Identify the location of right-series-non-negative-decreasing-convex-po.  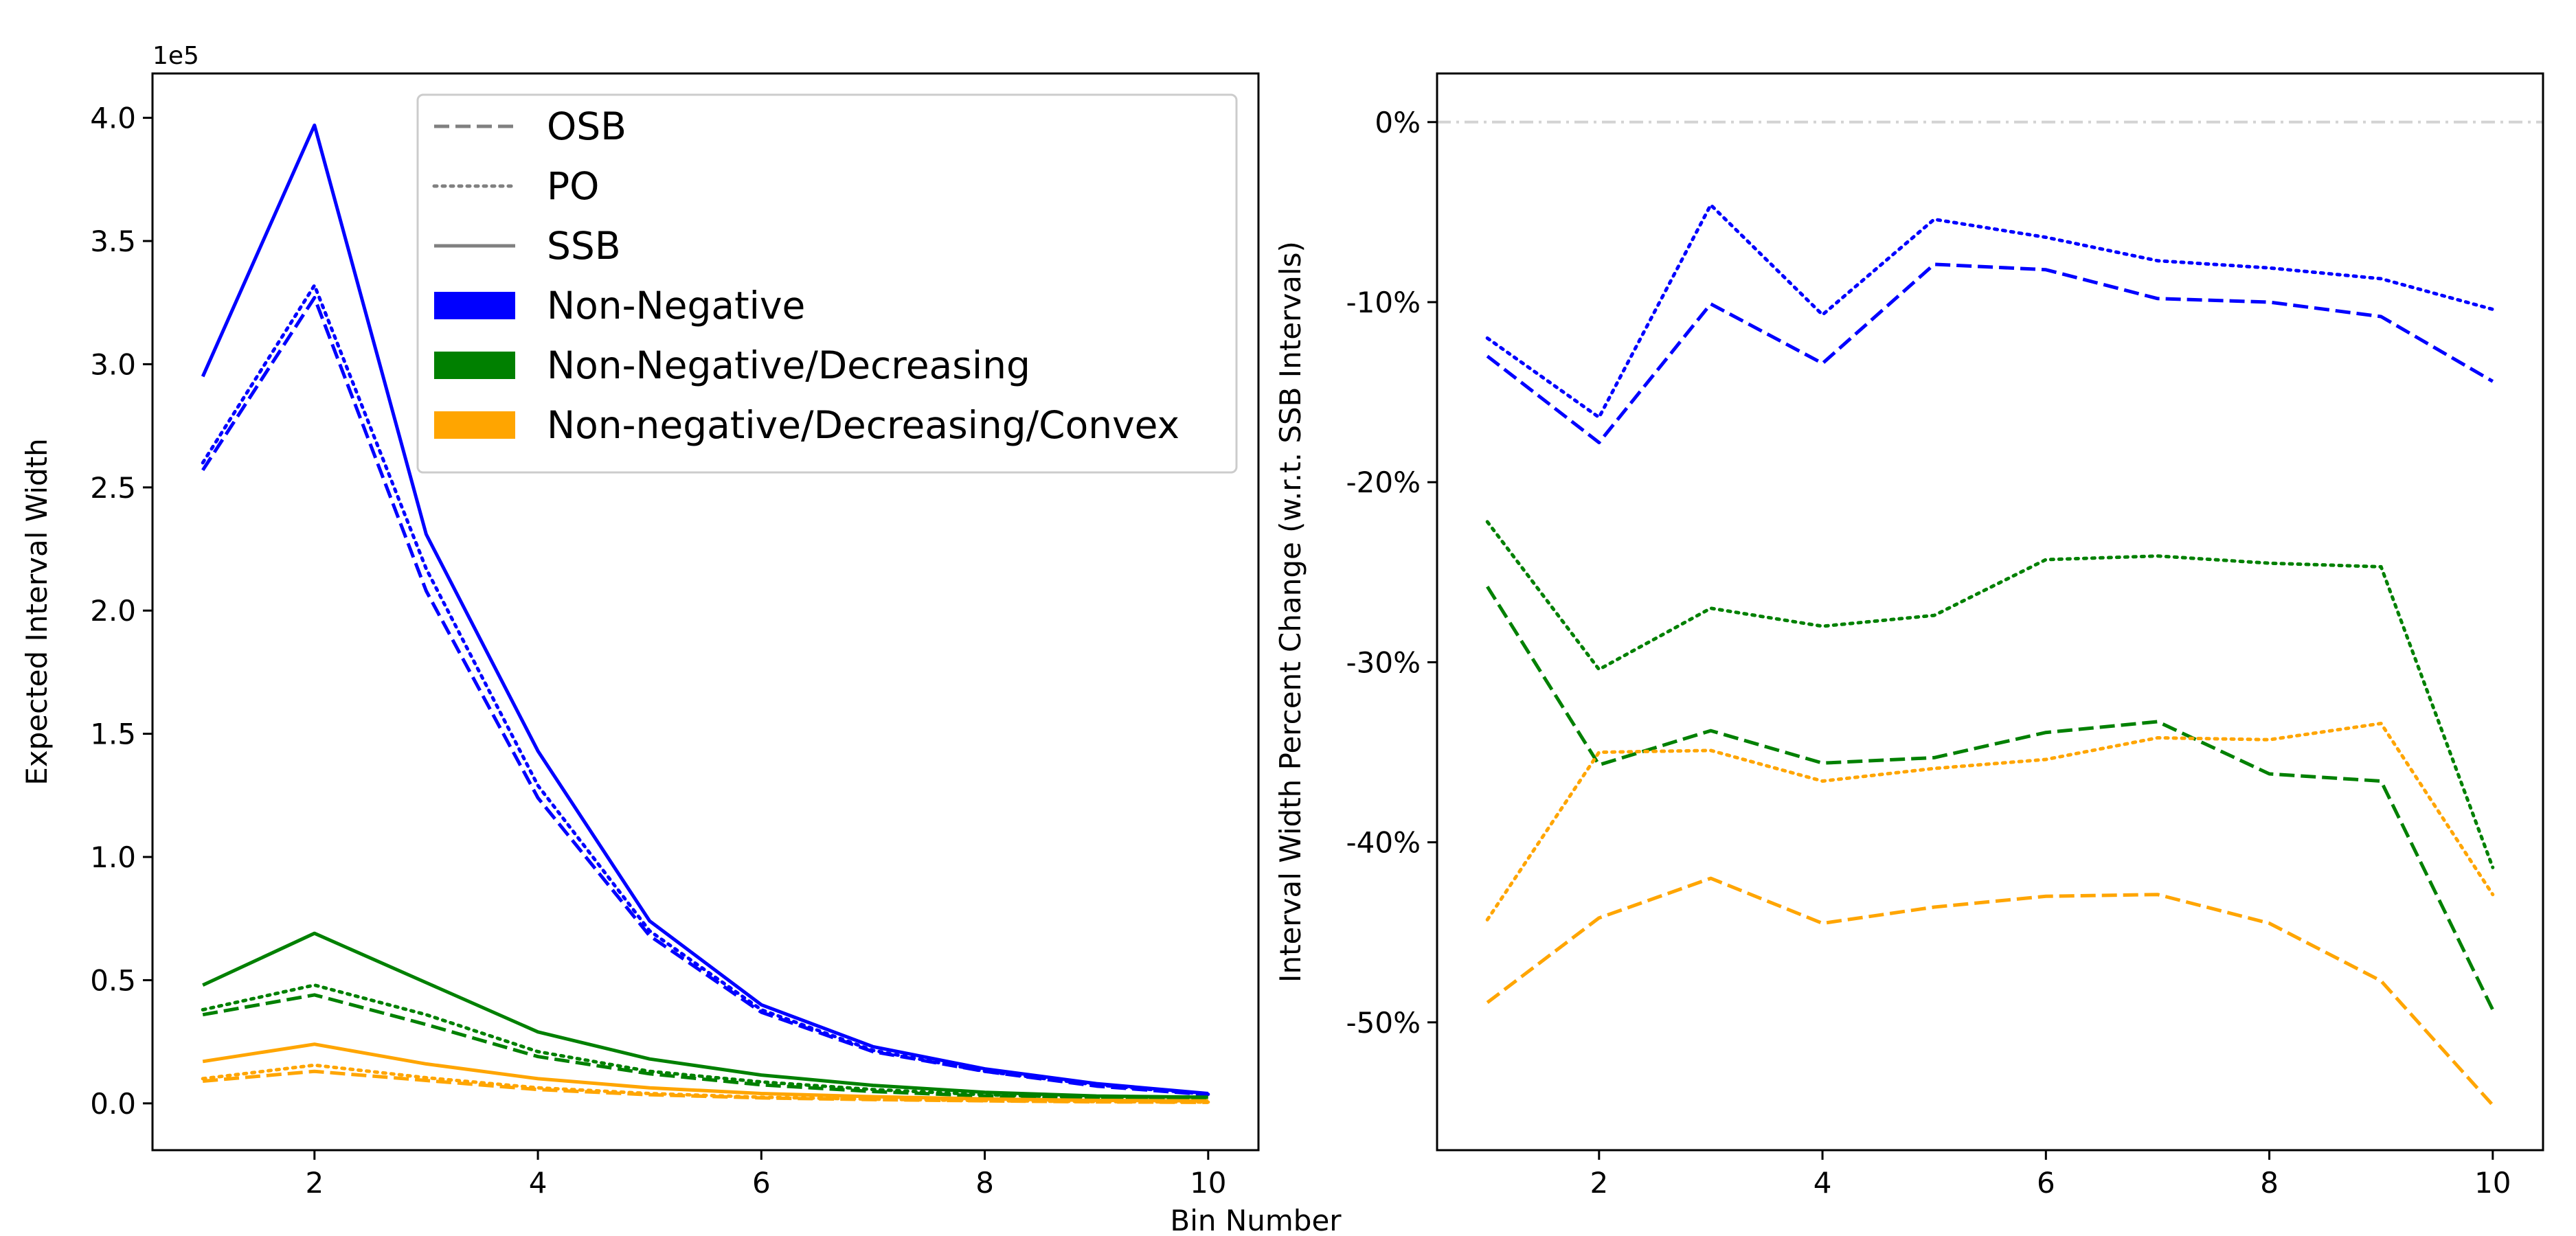
(1990, 822).